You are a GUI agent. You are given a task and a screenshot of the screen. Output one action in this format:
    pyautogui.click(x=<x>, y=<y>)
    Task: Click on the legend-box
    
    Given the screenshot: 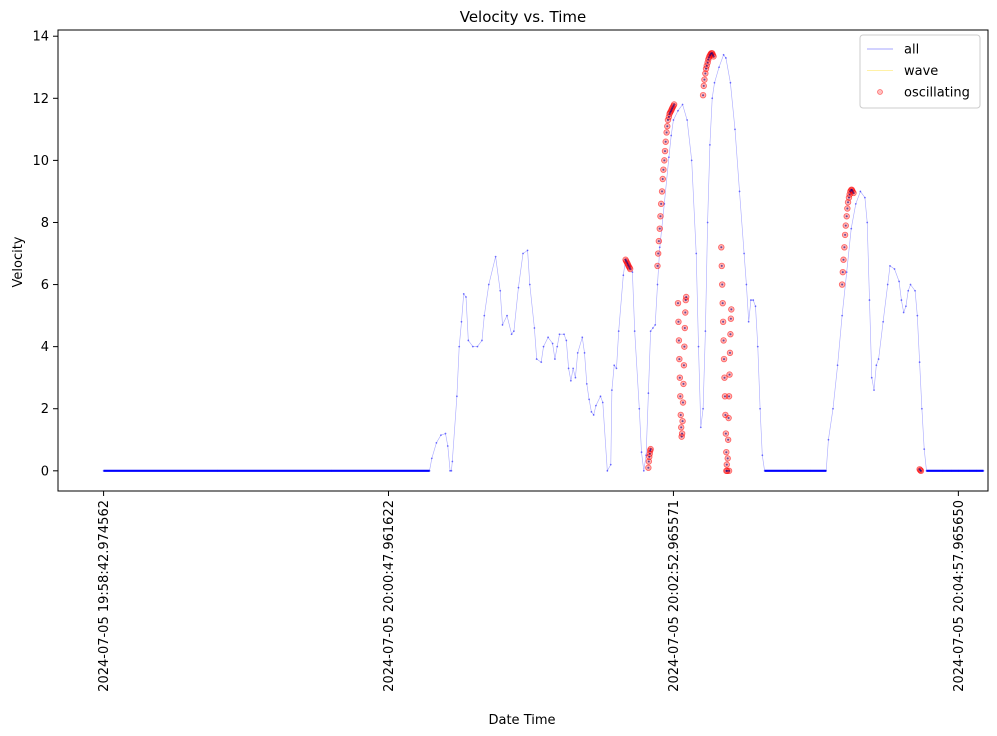 What is the action you would take?
    pyautogui.click(x=920, y=71)
    